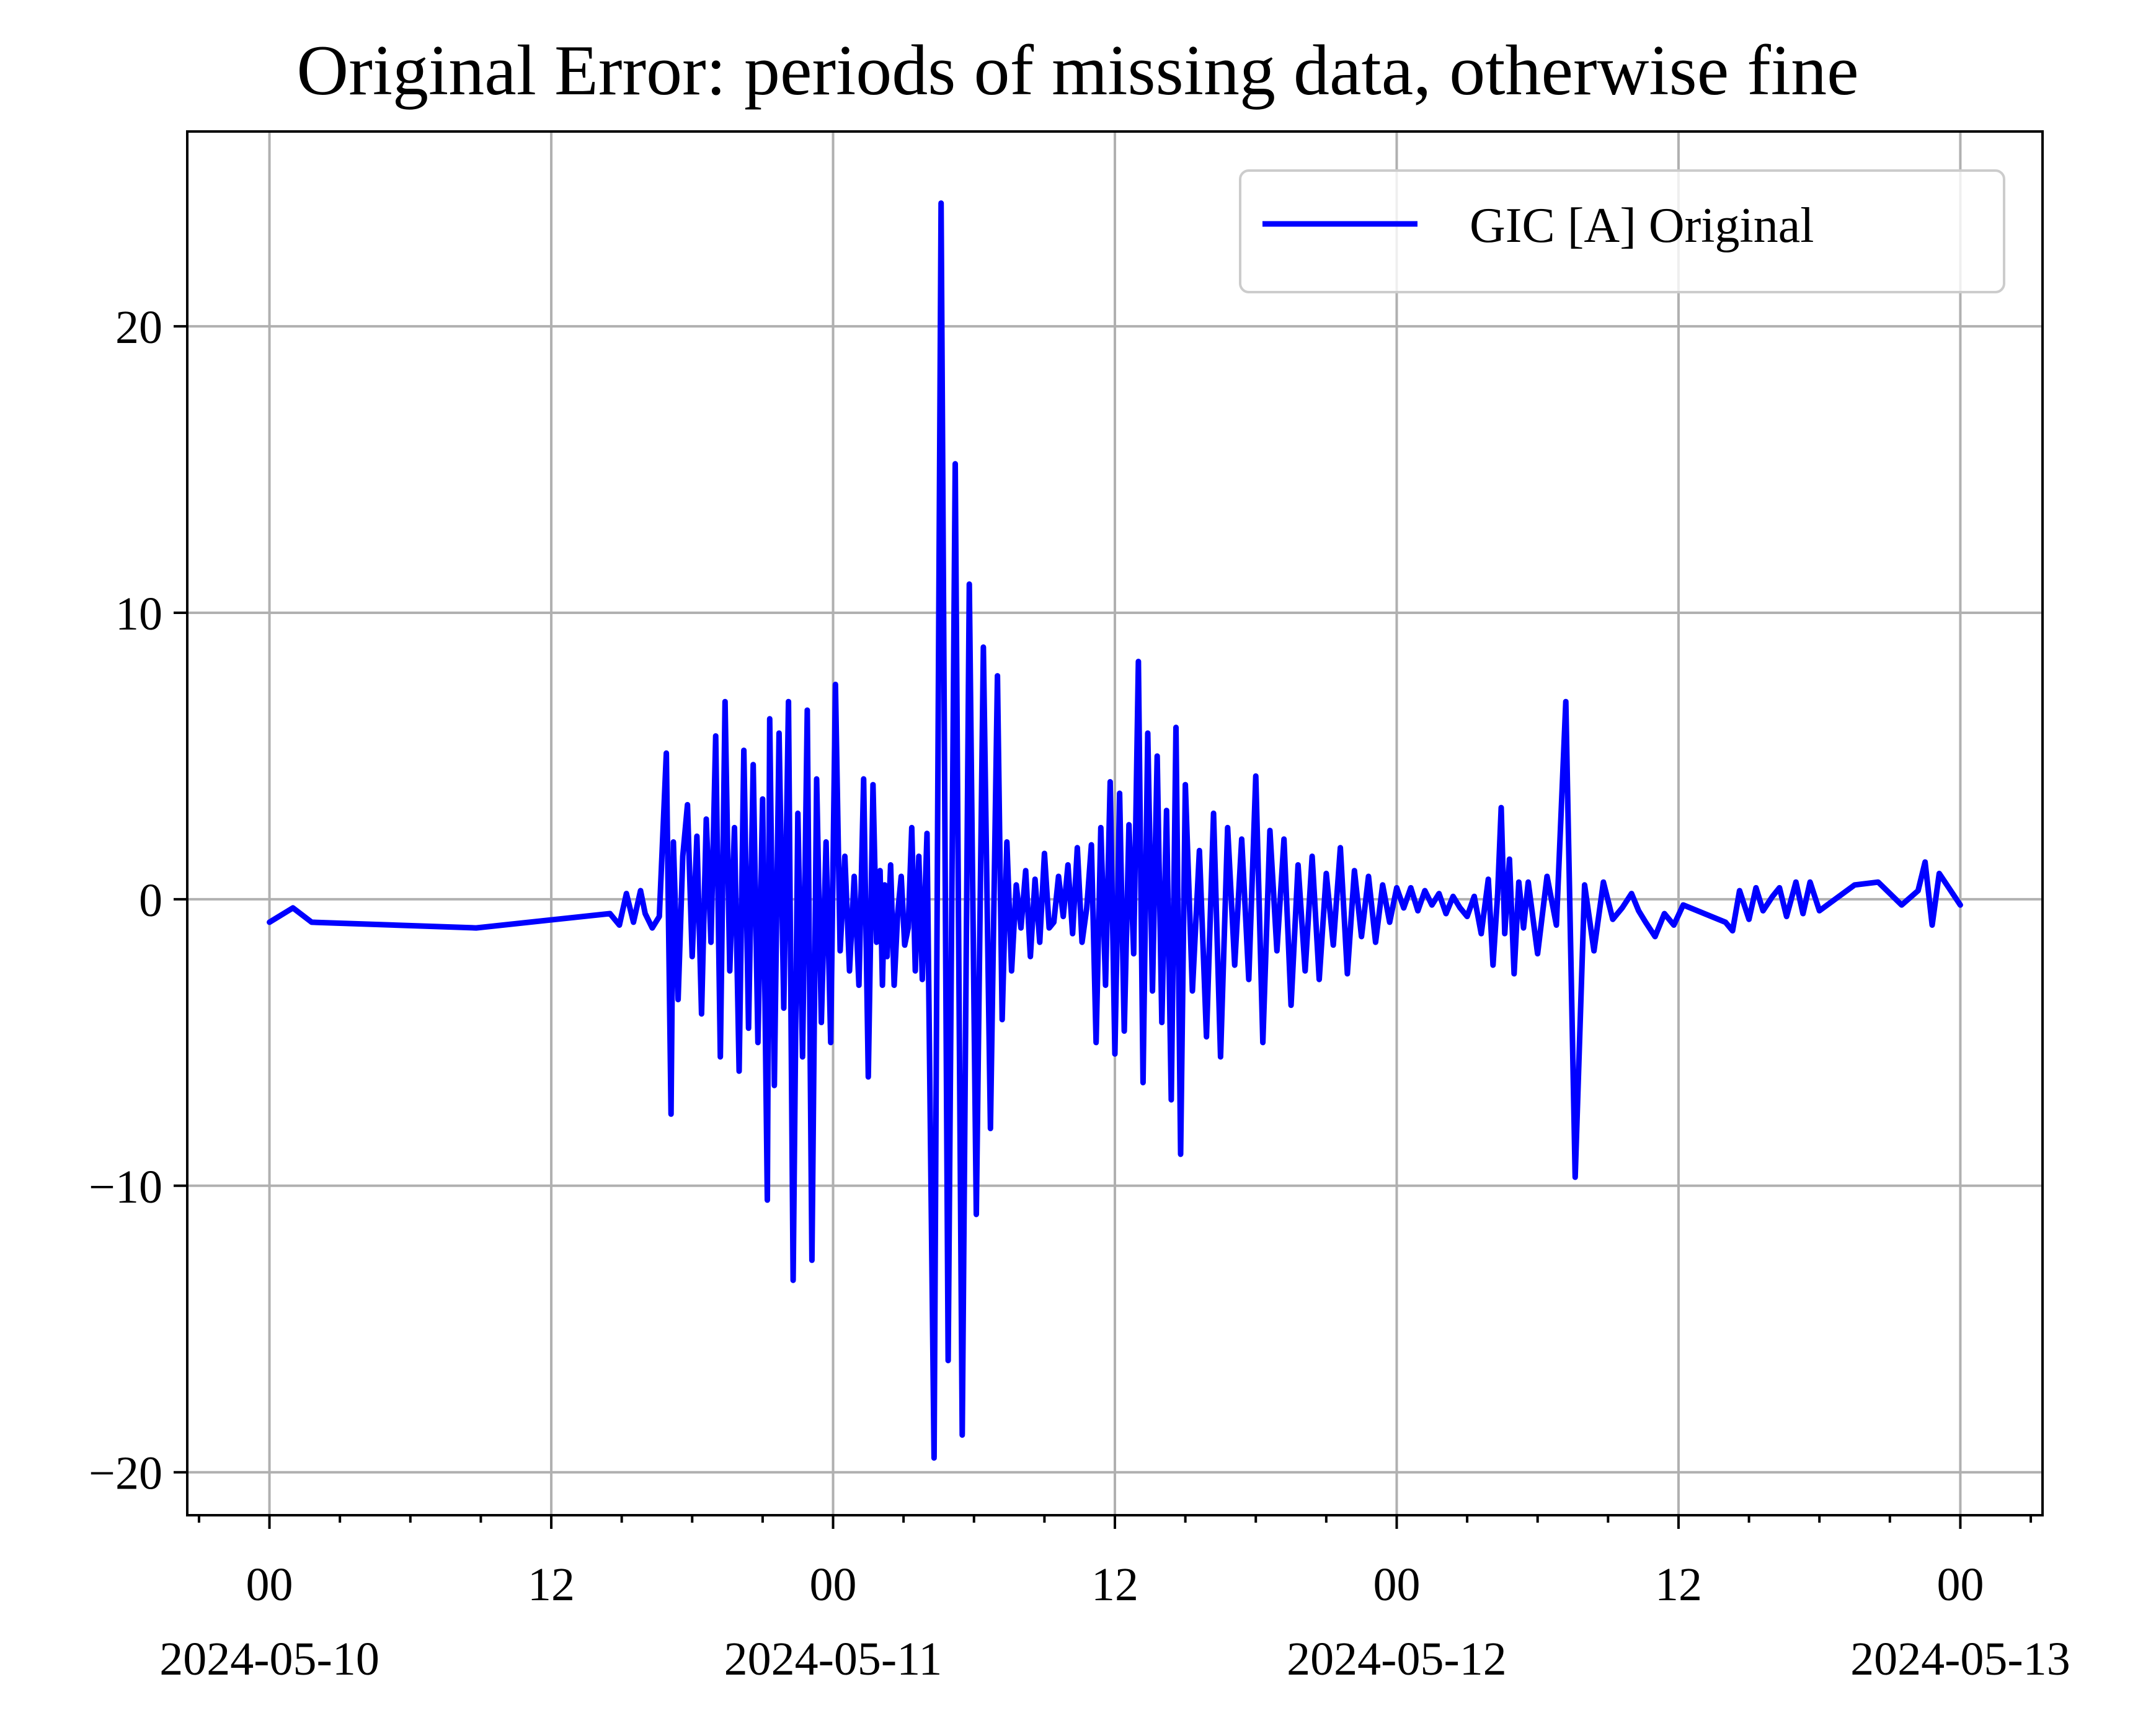 The width and height of the screenshot is (2156, 1723). What do you see at coordinates (138, 327) in the screenshot?
I see `y-tick-label: 20` at bounding box center [138, 327].